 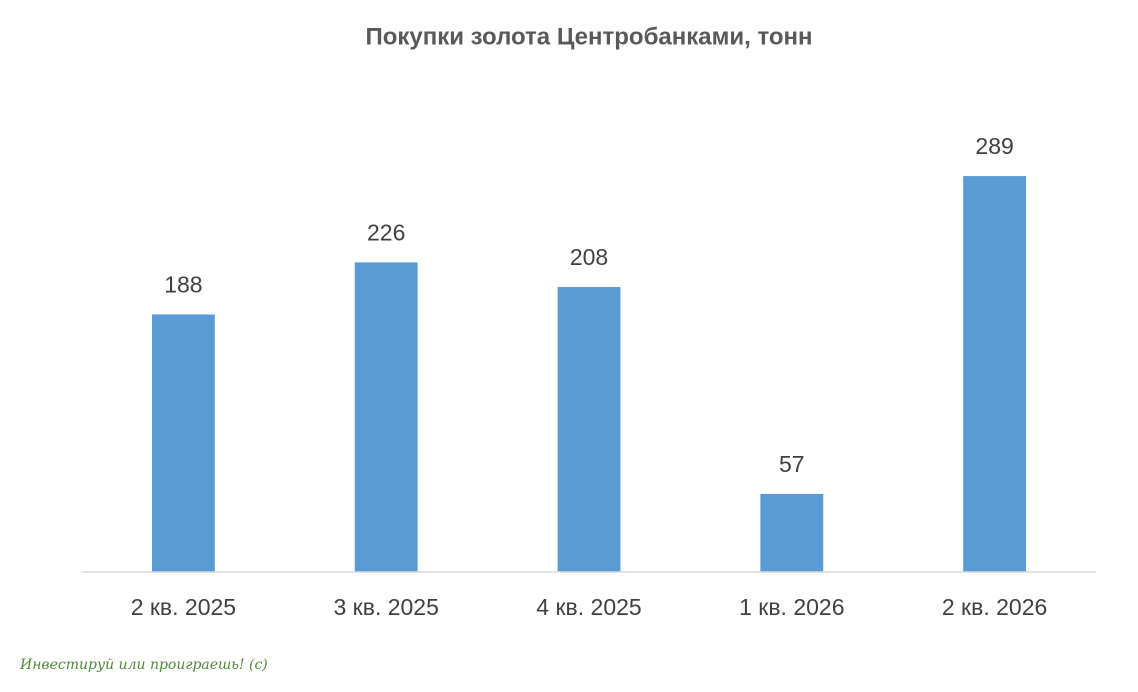 What do you see at coordinates (994, 146) in the screenshot?
I see `data-label: 289` at bounding box center [994, 146].